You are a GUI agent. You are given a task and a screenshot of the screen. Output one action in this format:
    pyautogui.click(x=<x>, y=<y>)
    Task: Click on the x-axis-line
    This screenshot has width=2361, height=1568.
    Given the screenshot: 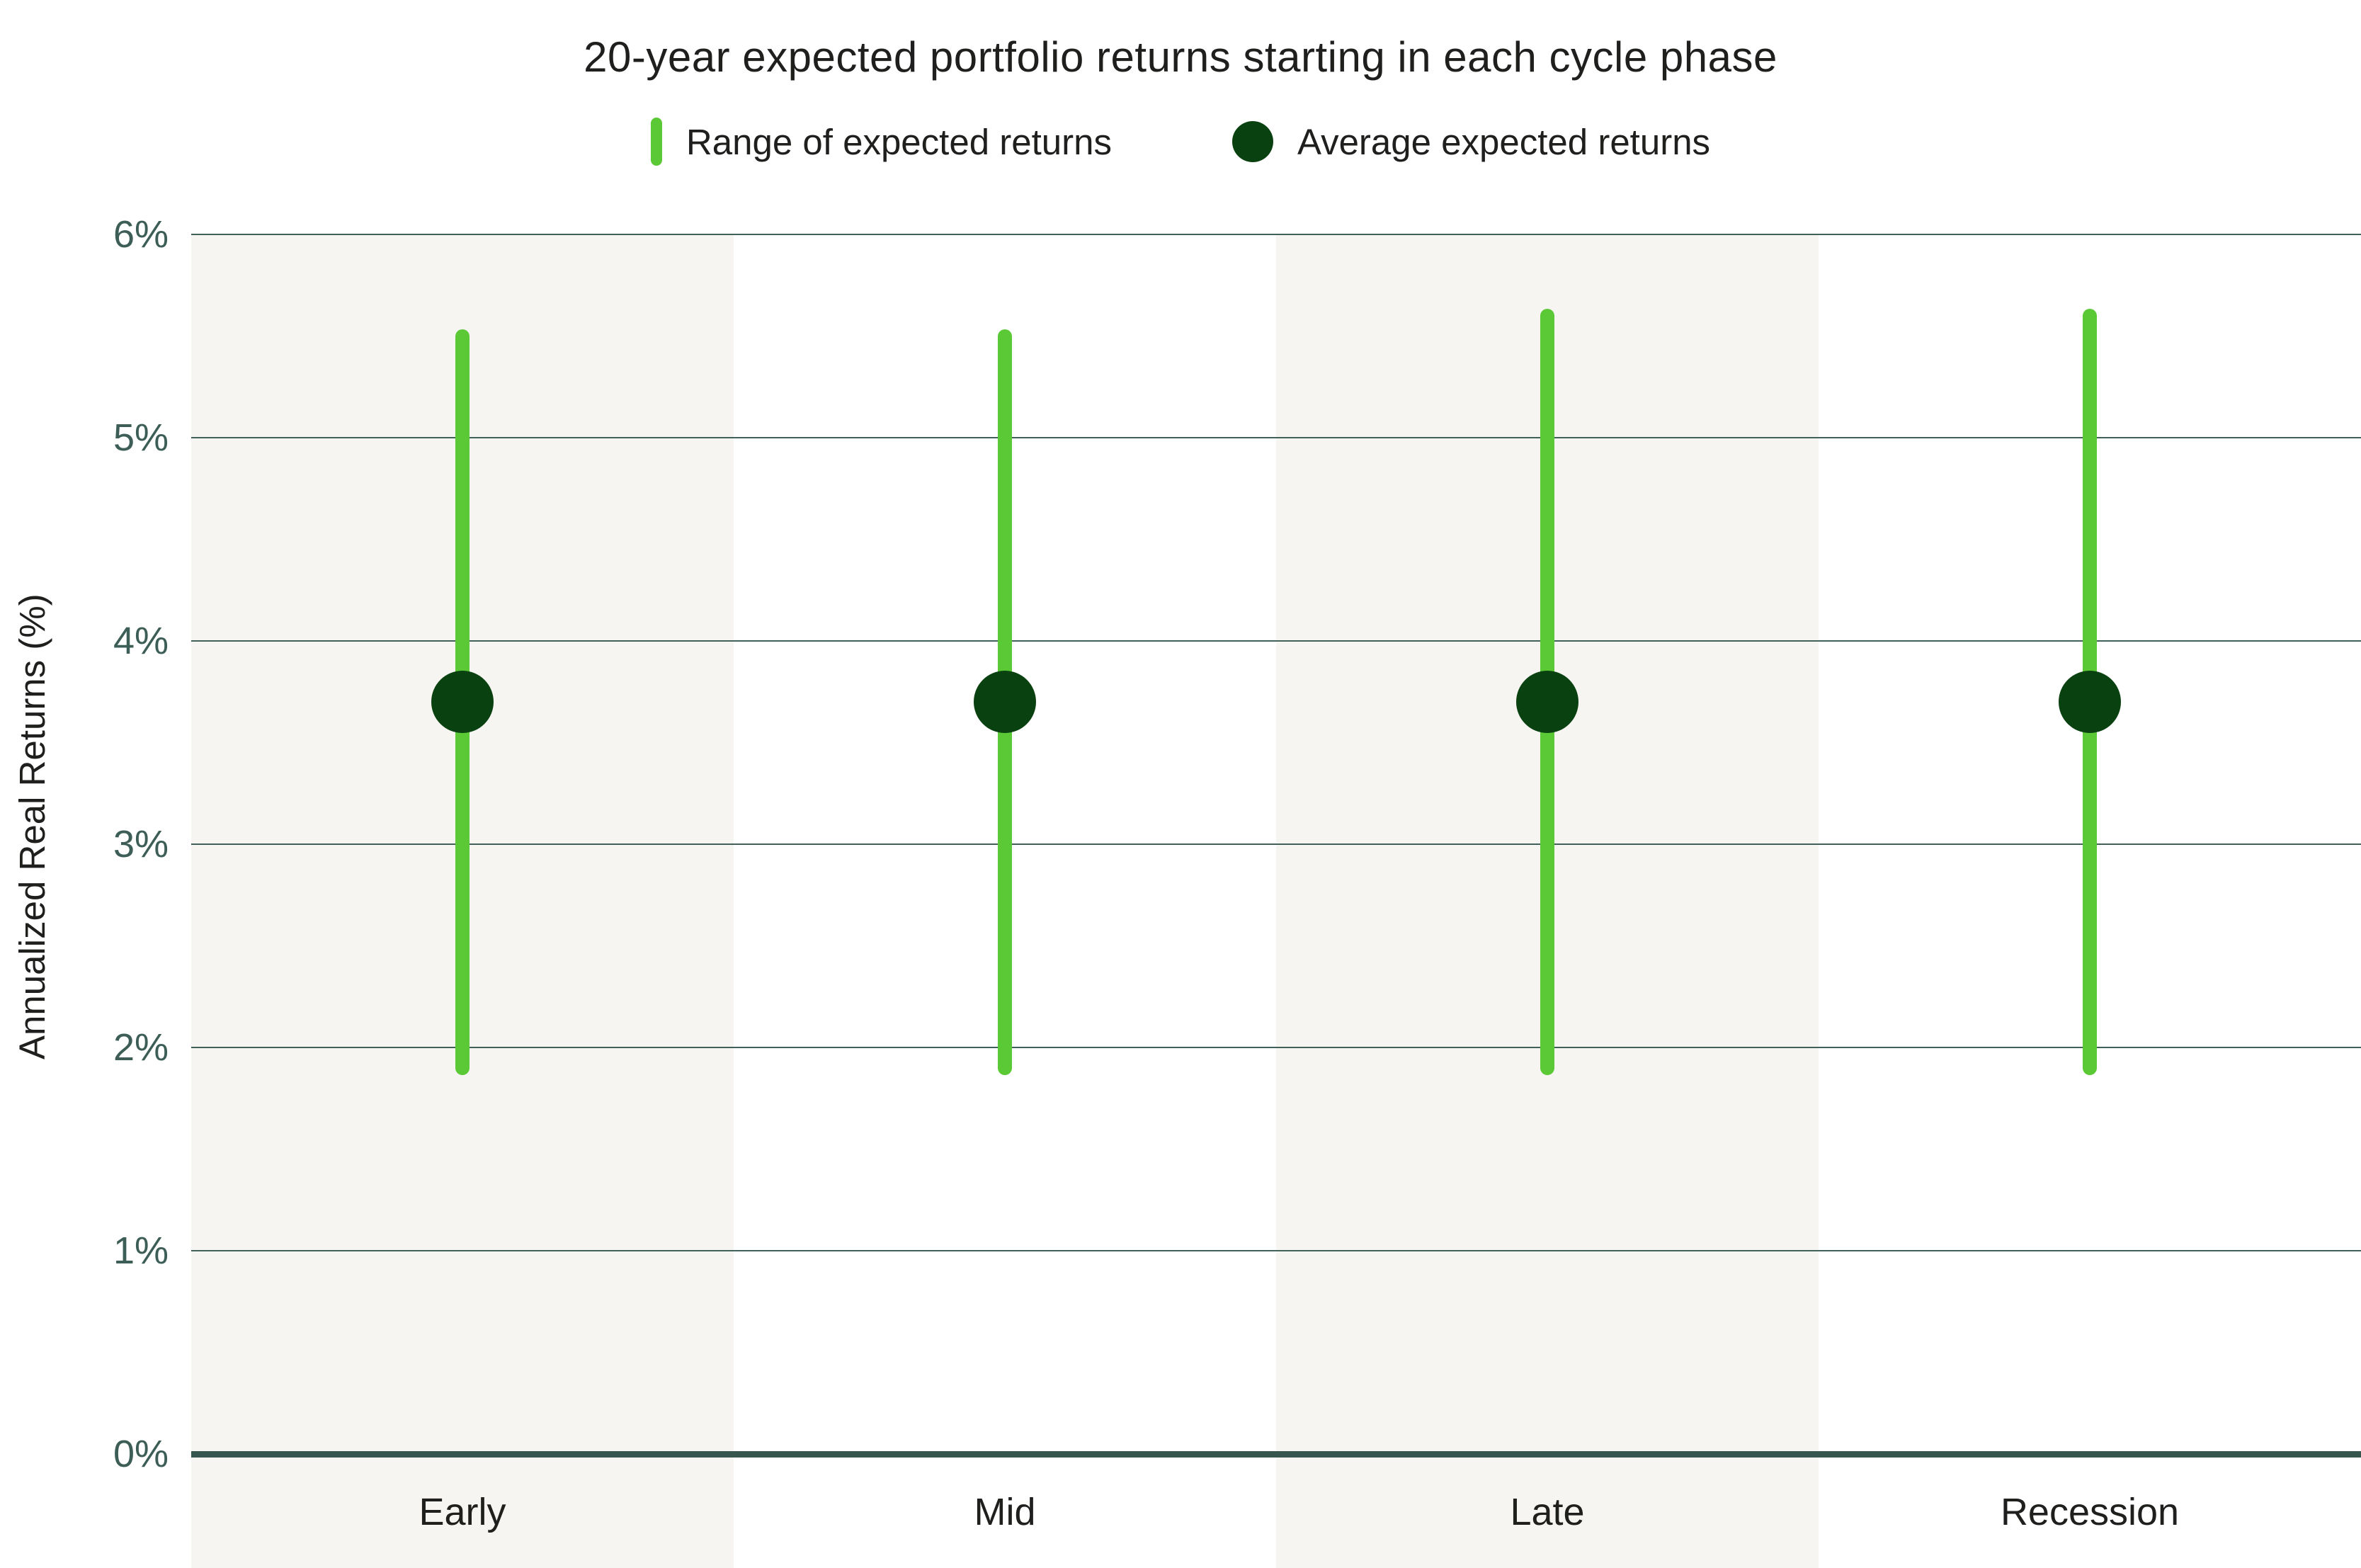 What is the action you would take?
    pyautogui.click(x=1276, y=1455)
    